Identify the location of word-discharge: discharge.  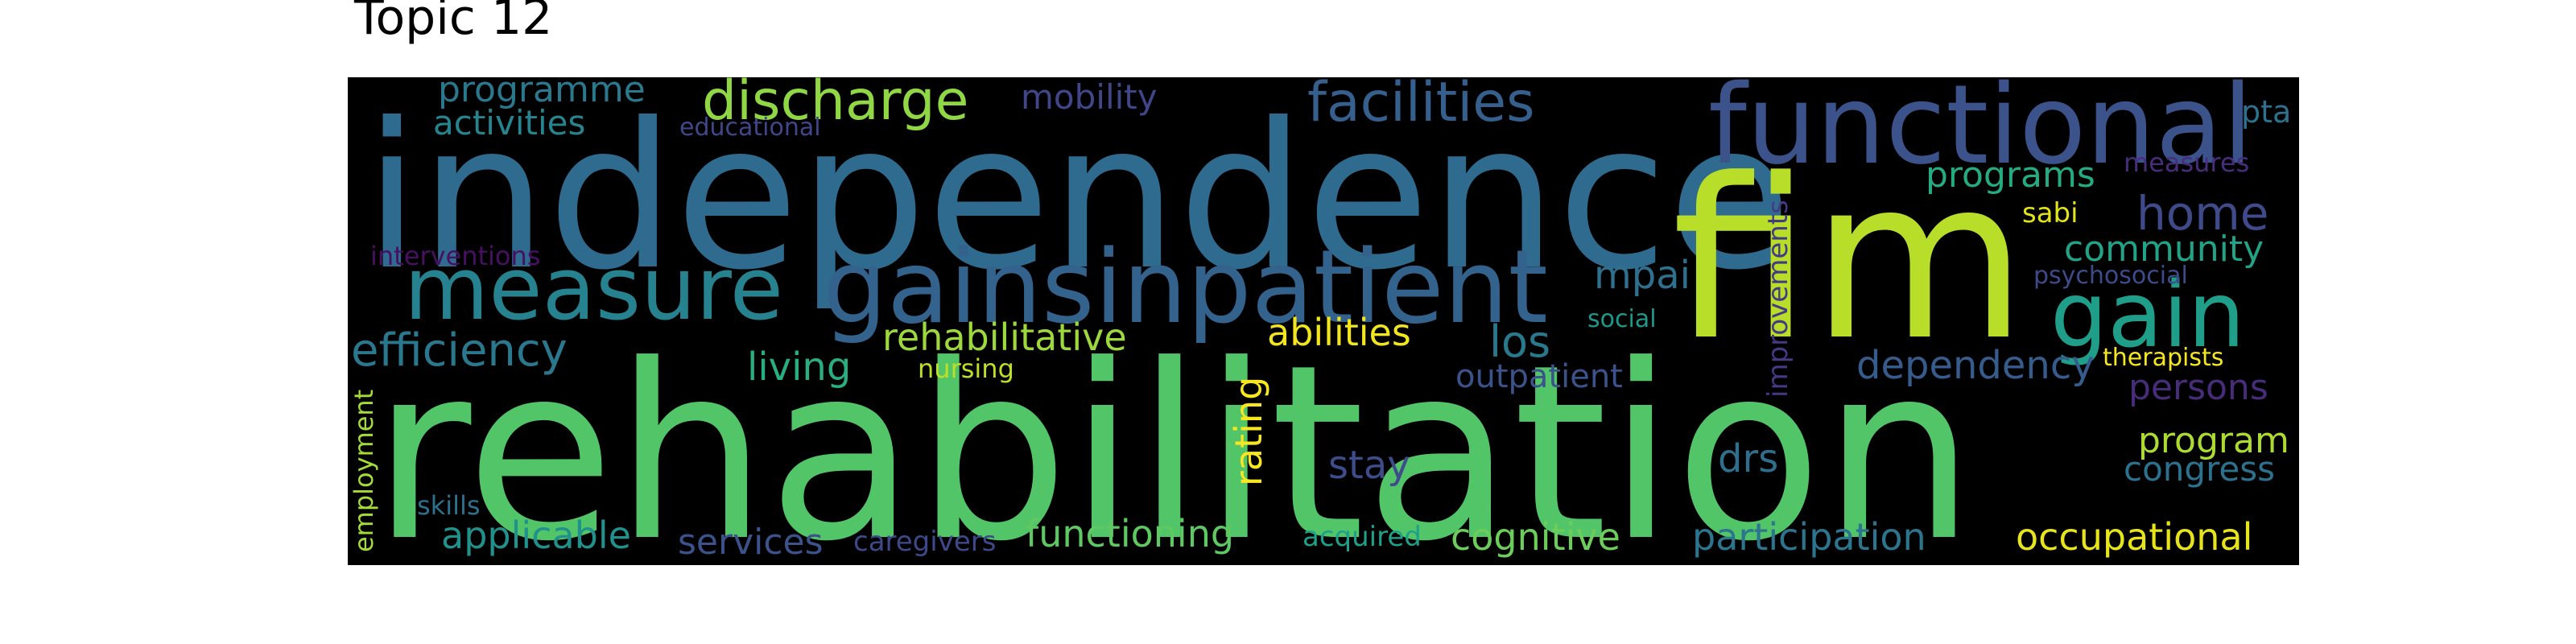
(835, 105).